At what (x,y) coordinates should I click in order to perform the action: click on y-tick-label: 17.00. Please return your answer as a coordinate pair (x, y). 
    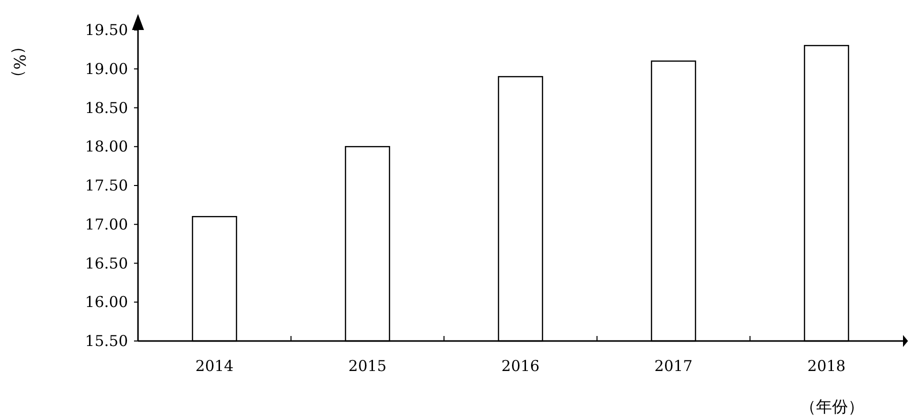
    Looking at the image, I should click on (106, 224).